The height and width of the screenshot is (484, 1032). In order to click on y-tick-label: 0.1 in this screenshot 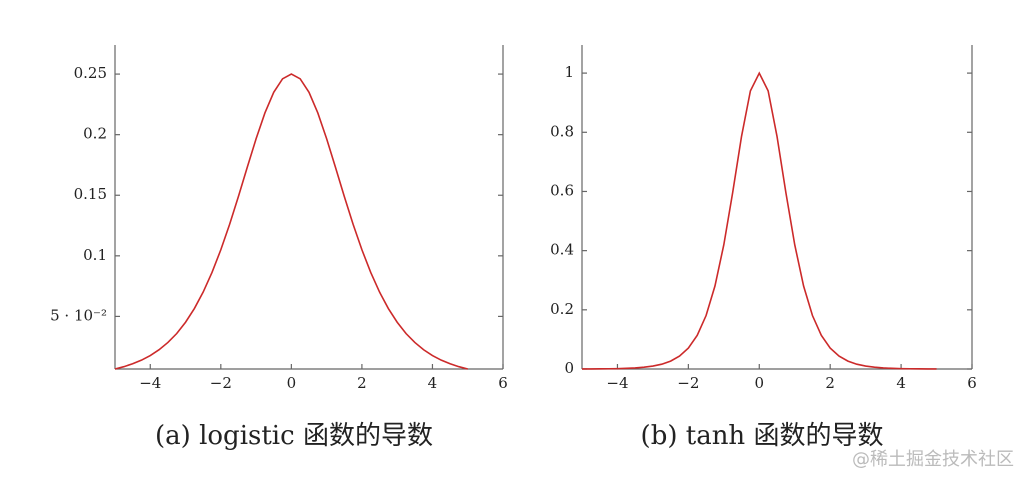, I will do `click(95, 255)`.